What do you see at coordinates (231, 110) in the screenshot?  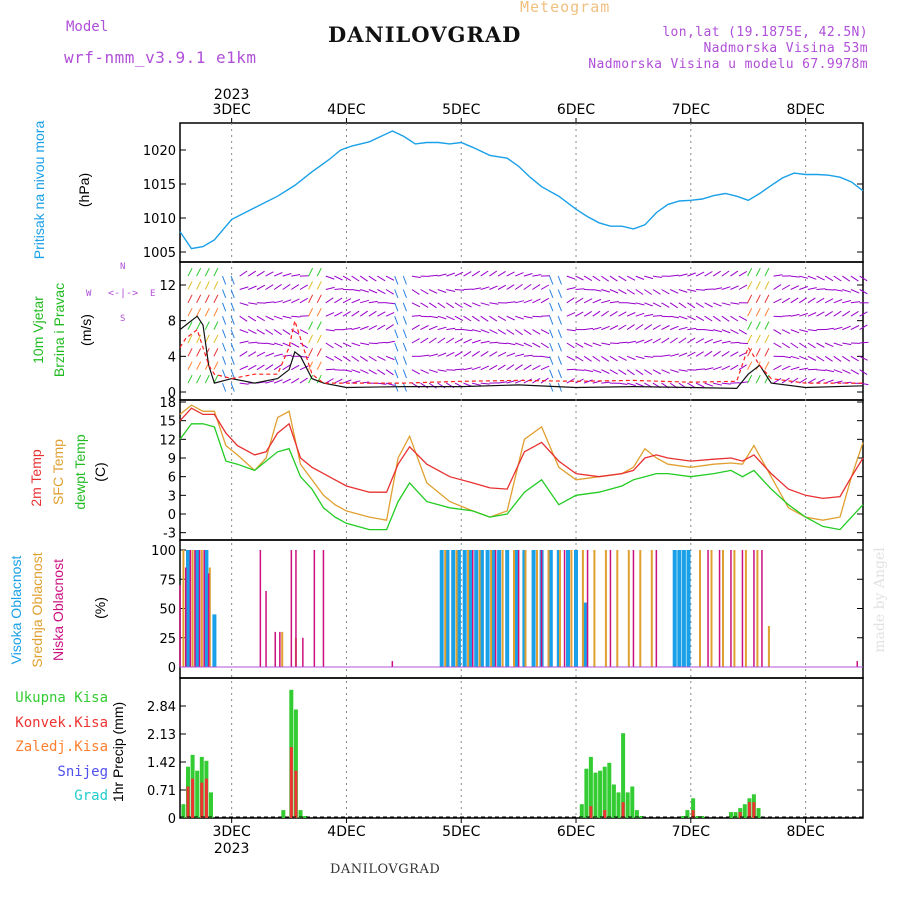 I see `top-day-label-0: 3DEC` at bounding box center [231, 110].